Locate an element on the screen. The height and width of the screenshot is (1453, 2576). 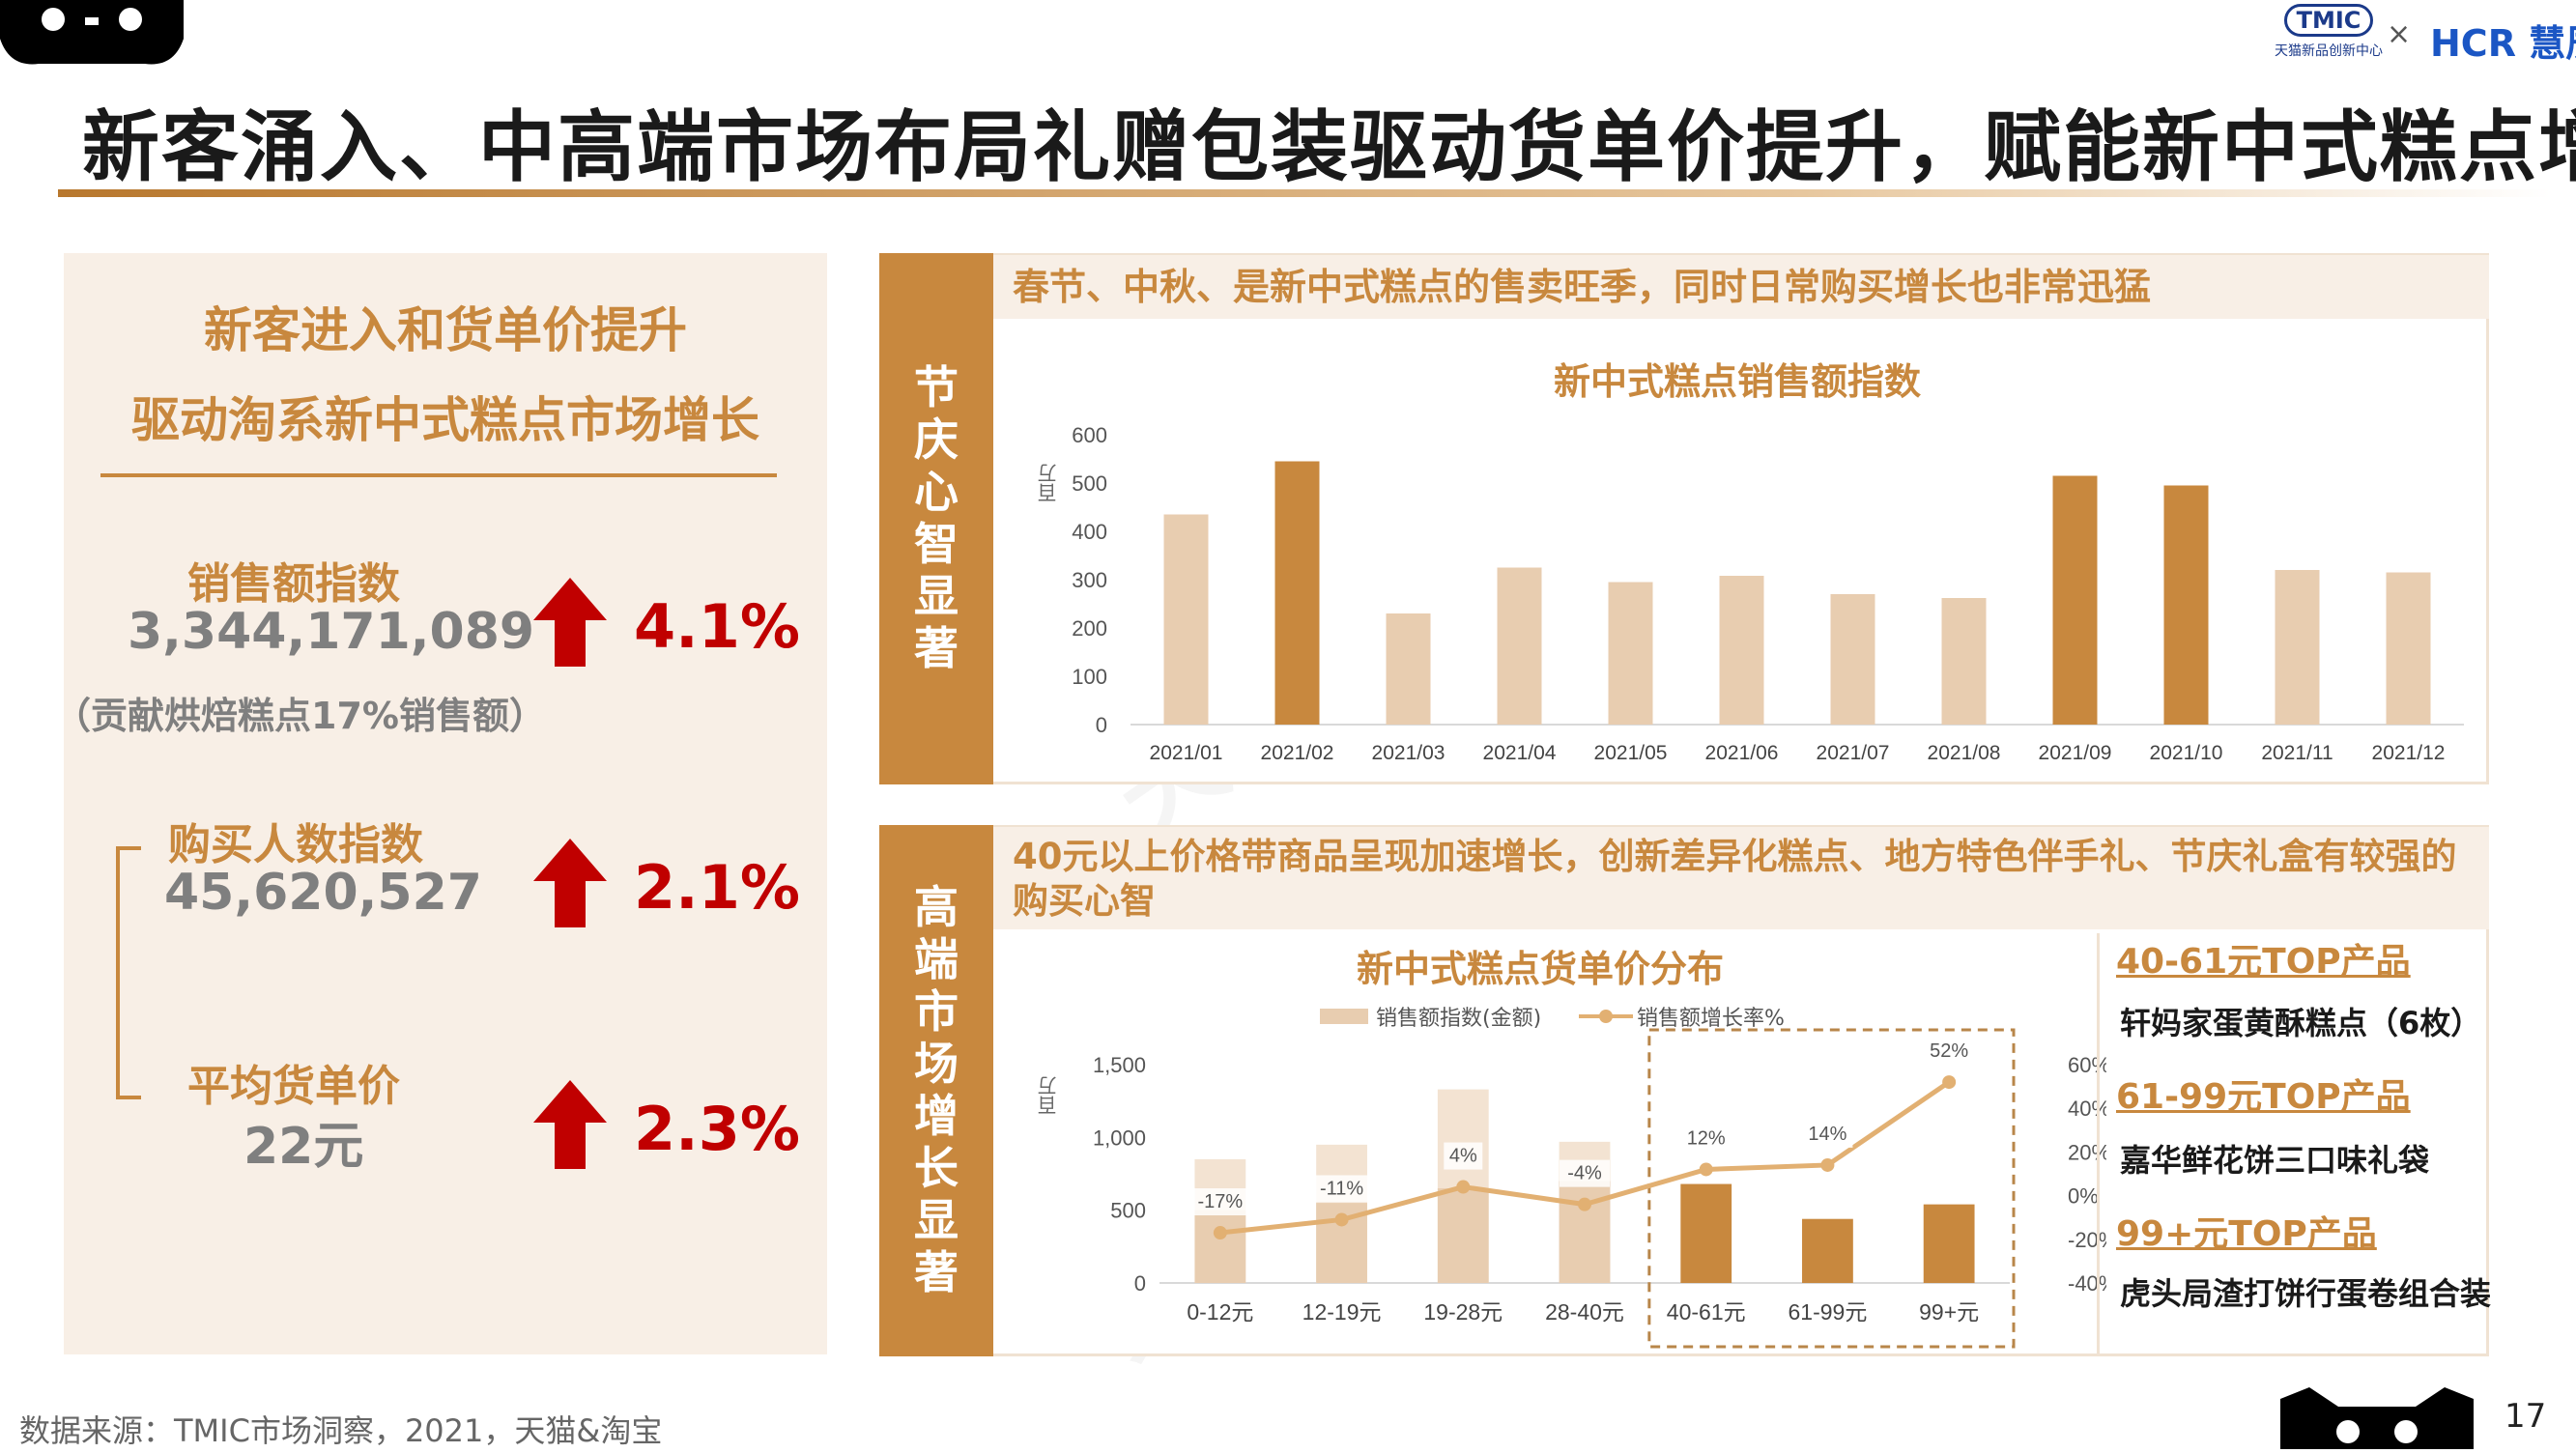
y-tick-label: 200 is located at coordinates (1090, 628).